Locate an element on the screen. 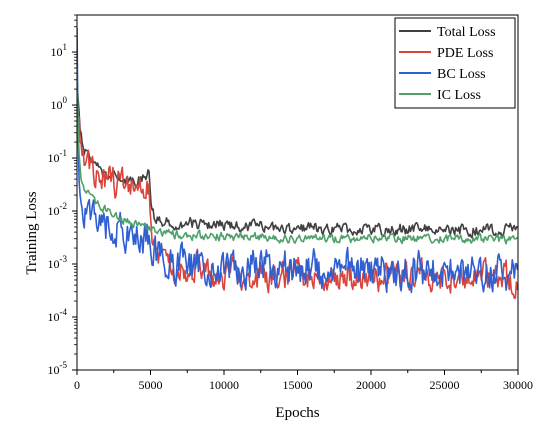  x-tick-label: 15000 is located at coordinates (298, 385).